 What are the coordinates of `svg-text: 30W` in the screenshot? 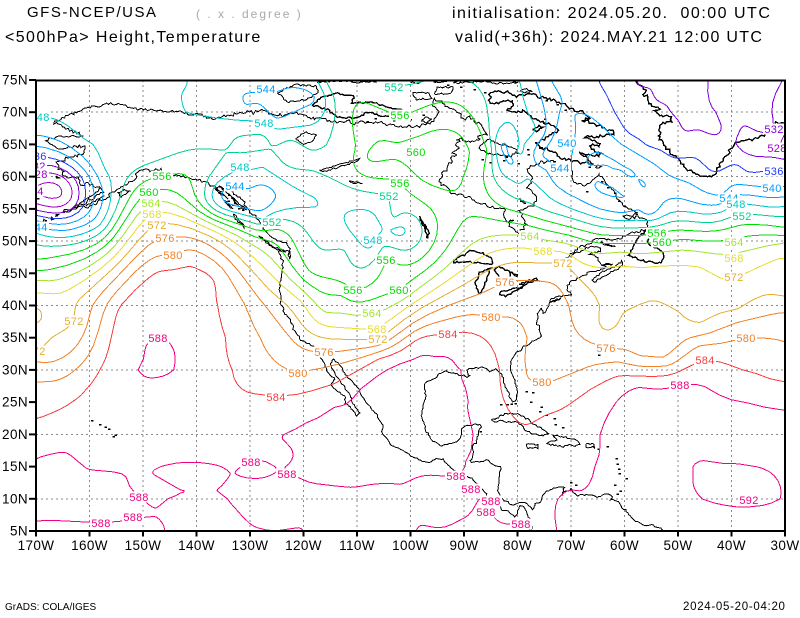 It's located at (785, 545).